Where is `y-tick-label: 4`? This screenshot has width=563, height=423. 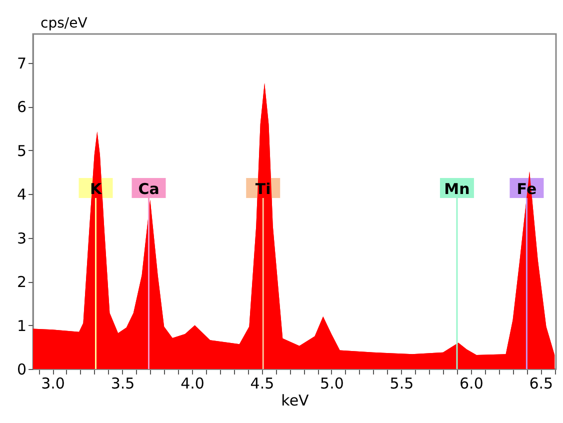
y-tick-label: 4 is located at coordinates (21, 195).